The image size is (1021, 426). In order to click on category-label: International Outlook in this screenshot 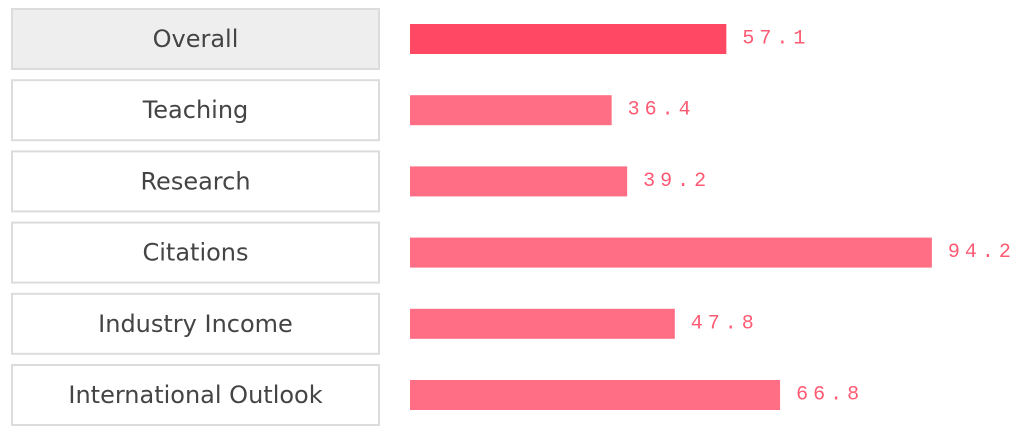, I will do `click(195, 395)`.